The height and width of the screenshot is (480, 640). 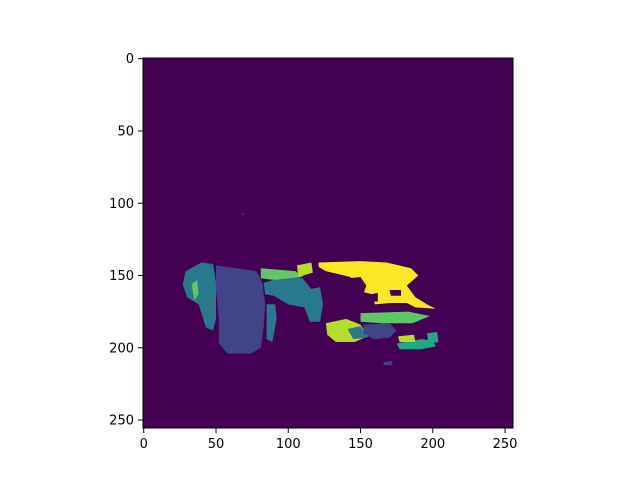 I want to click on y-tick-label-5: 250, so click(x=121, y=421).